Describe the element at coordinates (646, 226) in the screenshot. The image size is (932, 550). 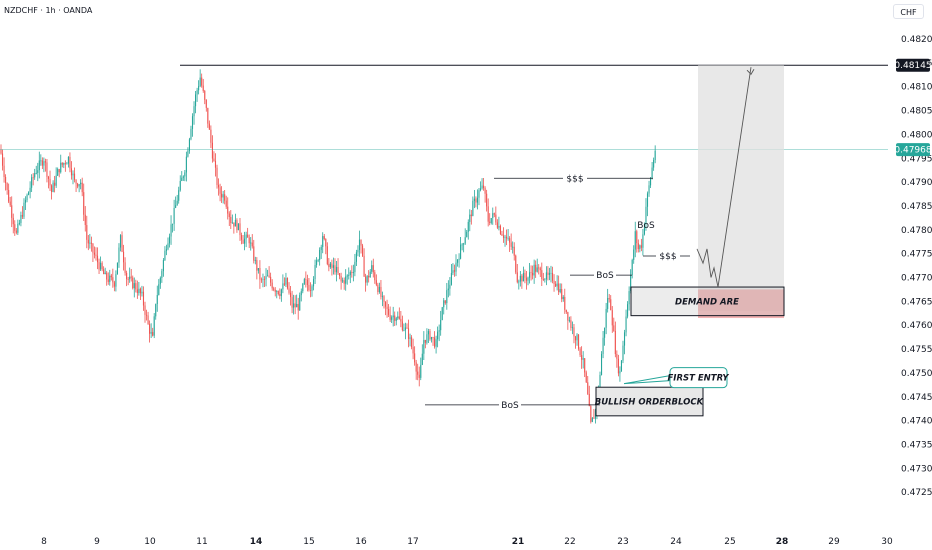
I see `bos-upper-label: BoS` at that location.